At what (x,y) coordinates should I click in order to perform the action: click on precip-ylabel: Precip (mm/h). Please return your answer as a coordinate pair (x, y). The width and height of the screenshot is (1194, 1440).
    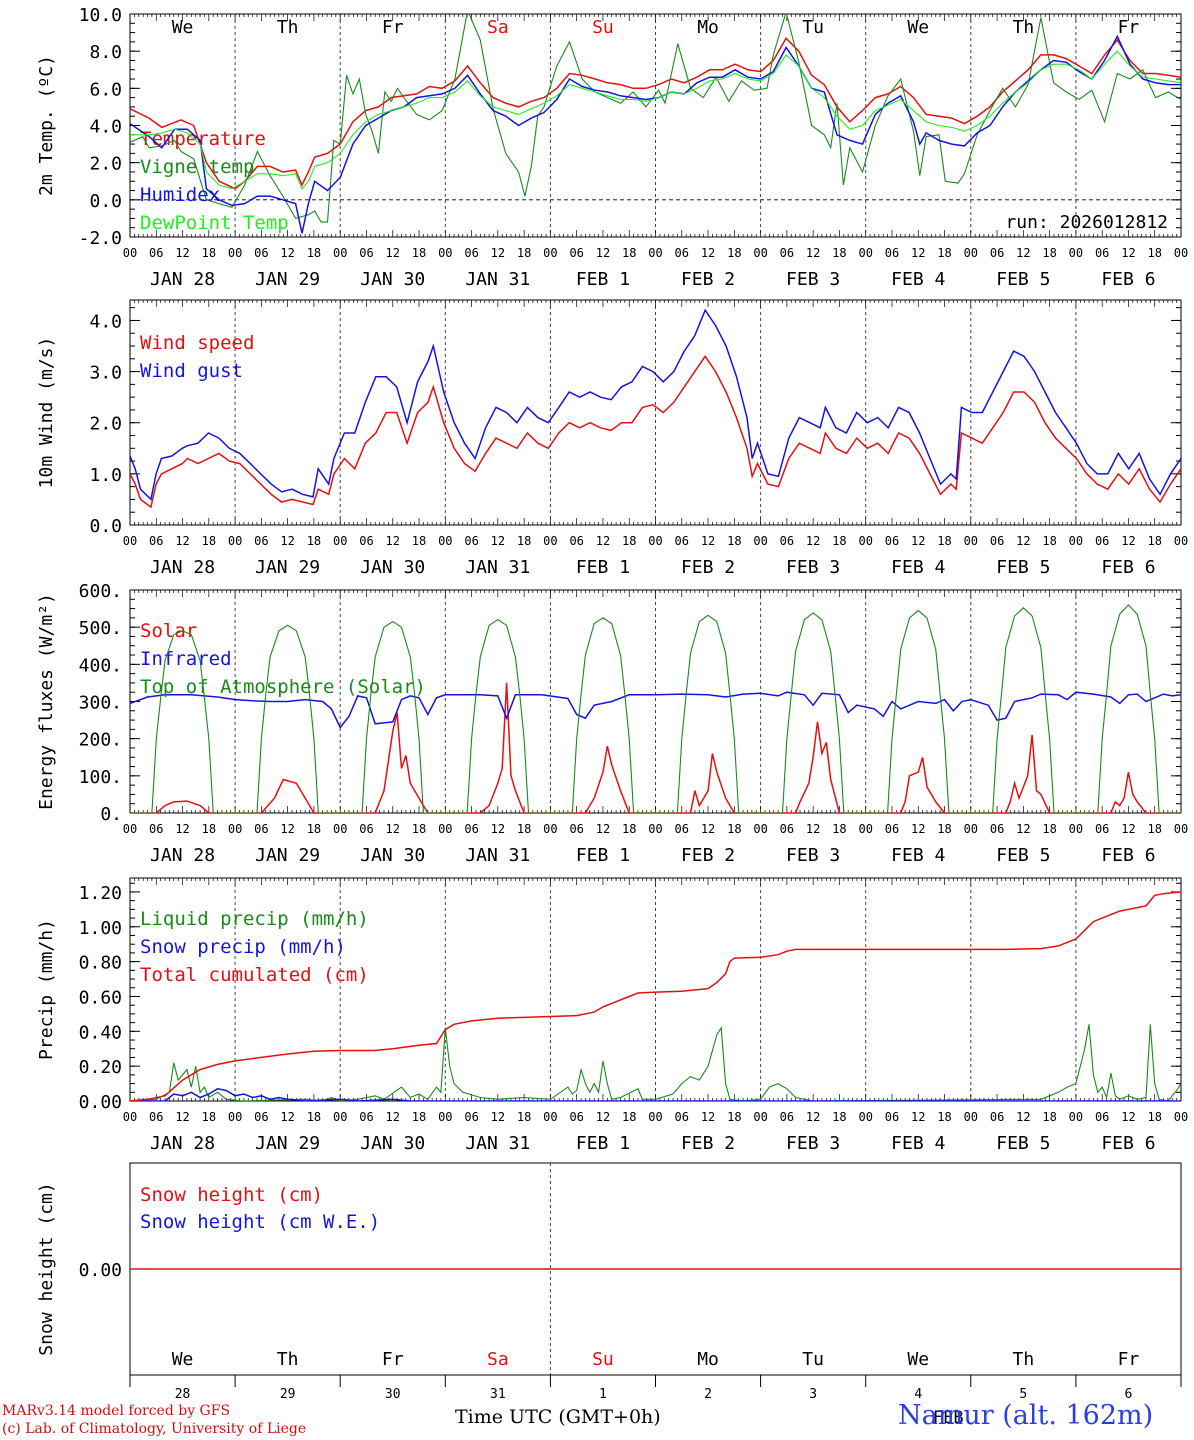
    Looking at the image, I should click on (46, 989).